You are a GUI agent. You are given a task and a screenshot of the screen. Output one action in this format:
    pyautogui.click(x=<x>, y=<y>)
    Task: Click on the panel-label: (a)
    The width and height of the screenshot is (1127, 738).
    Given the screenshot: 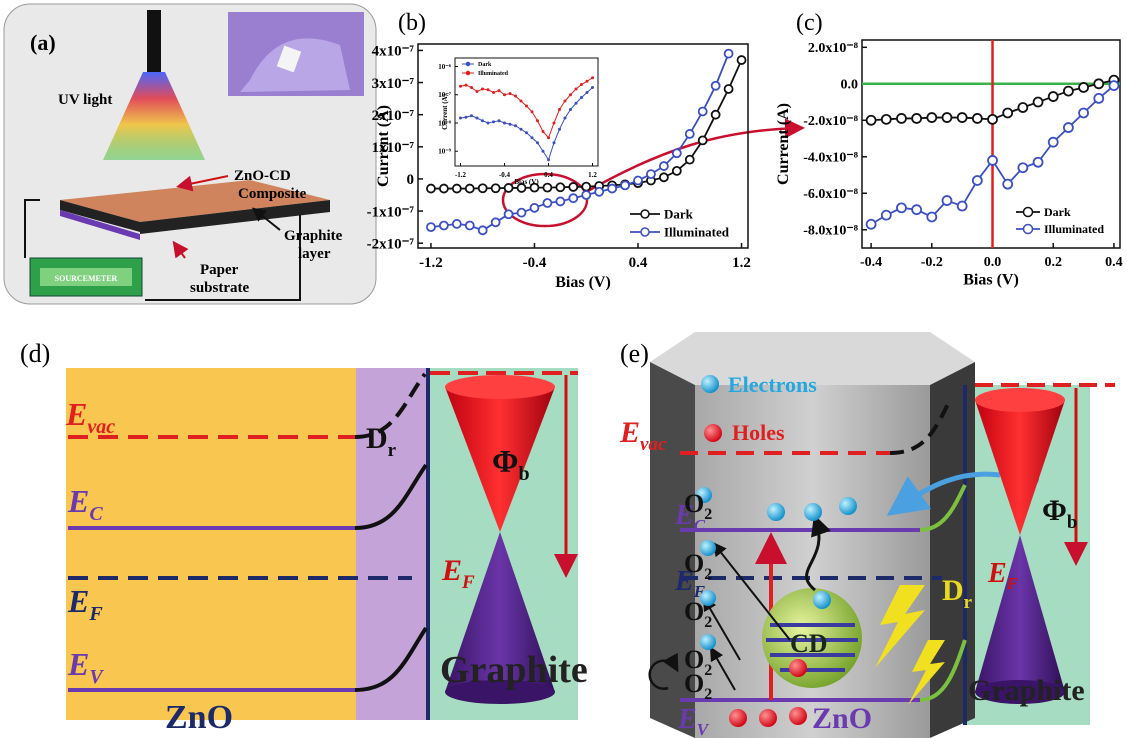 What is the action you would take?
    pyautogui.click(x=43, y=42)
    